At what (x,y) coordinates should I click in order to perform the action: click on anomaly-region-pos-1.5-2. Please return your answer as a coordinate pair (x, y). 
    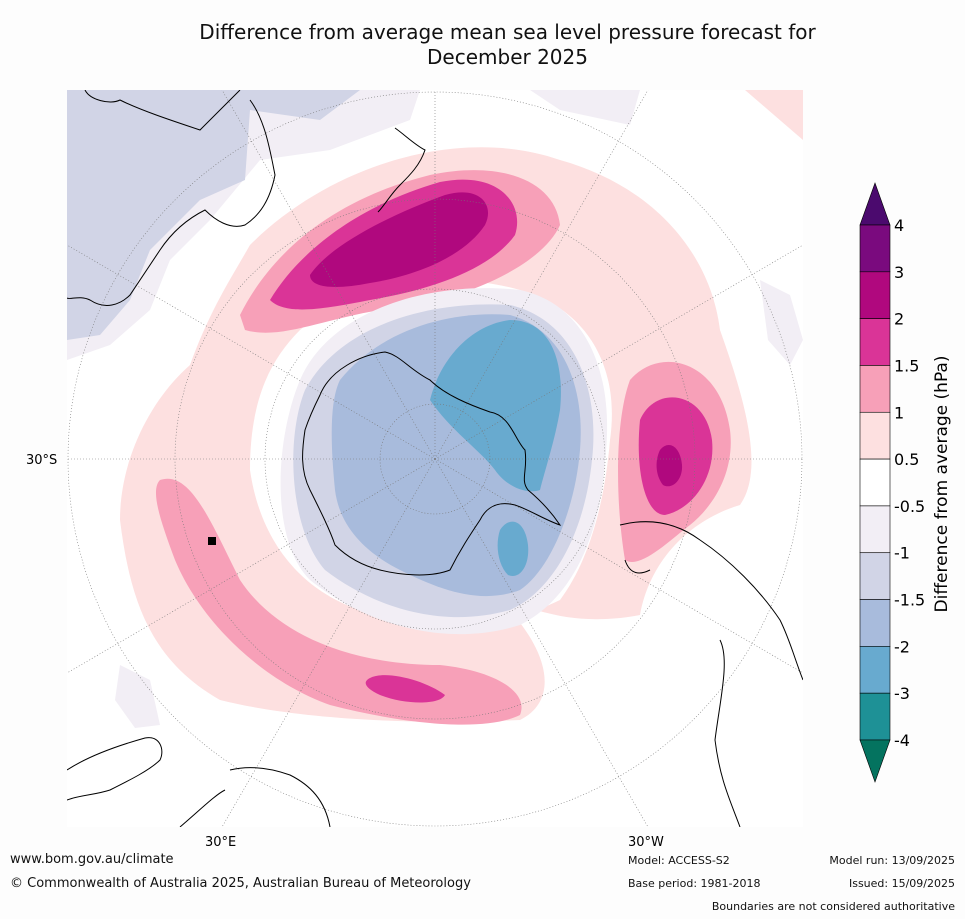
    Looking at the image, I should click on (405, 689).